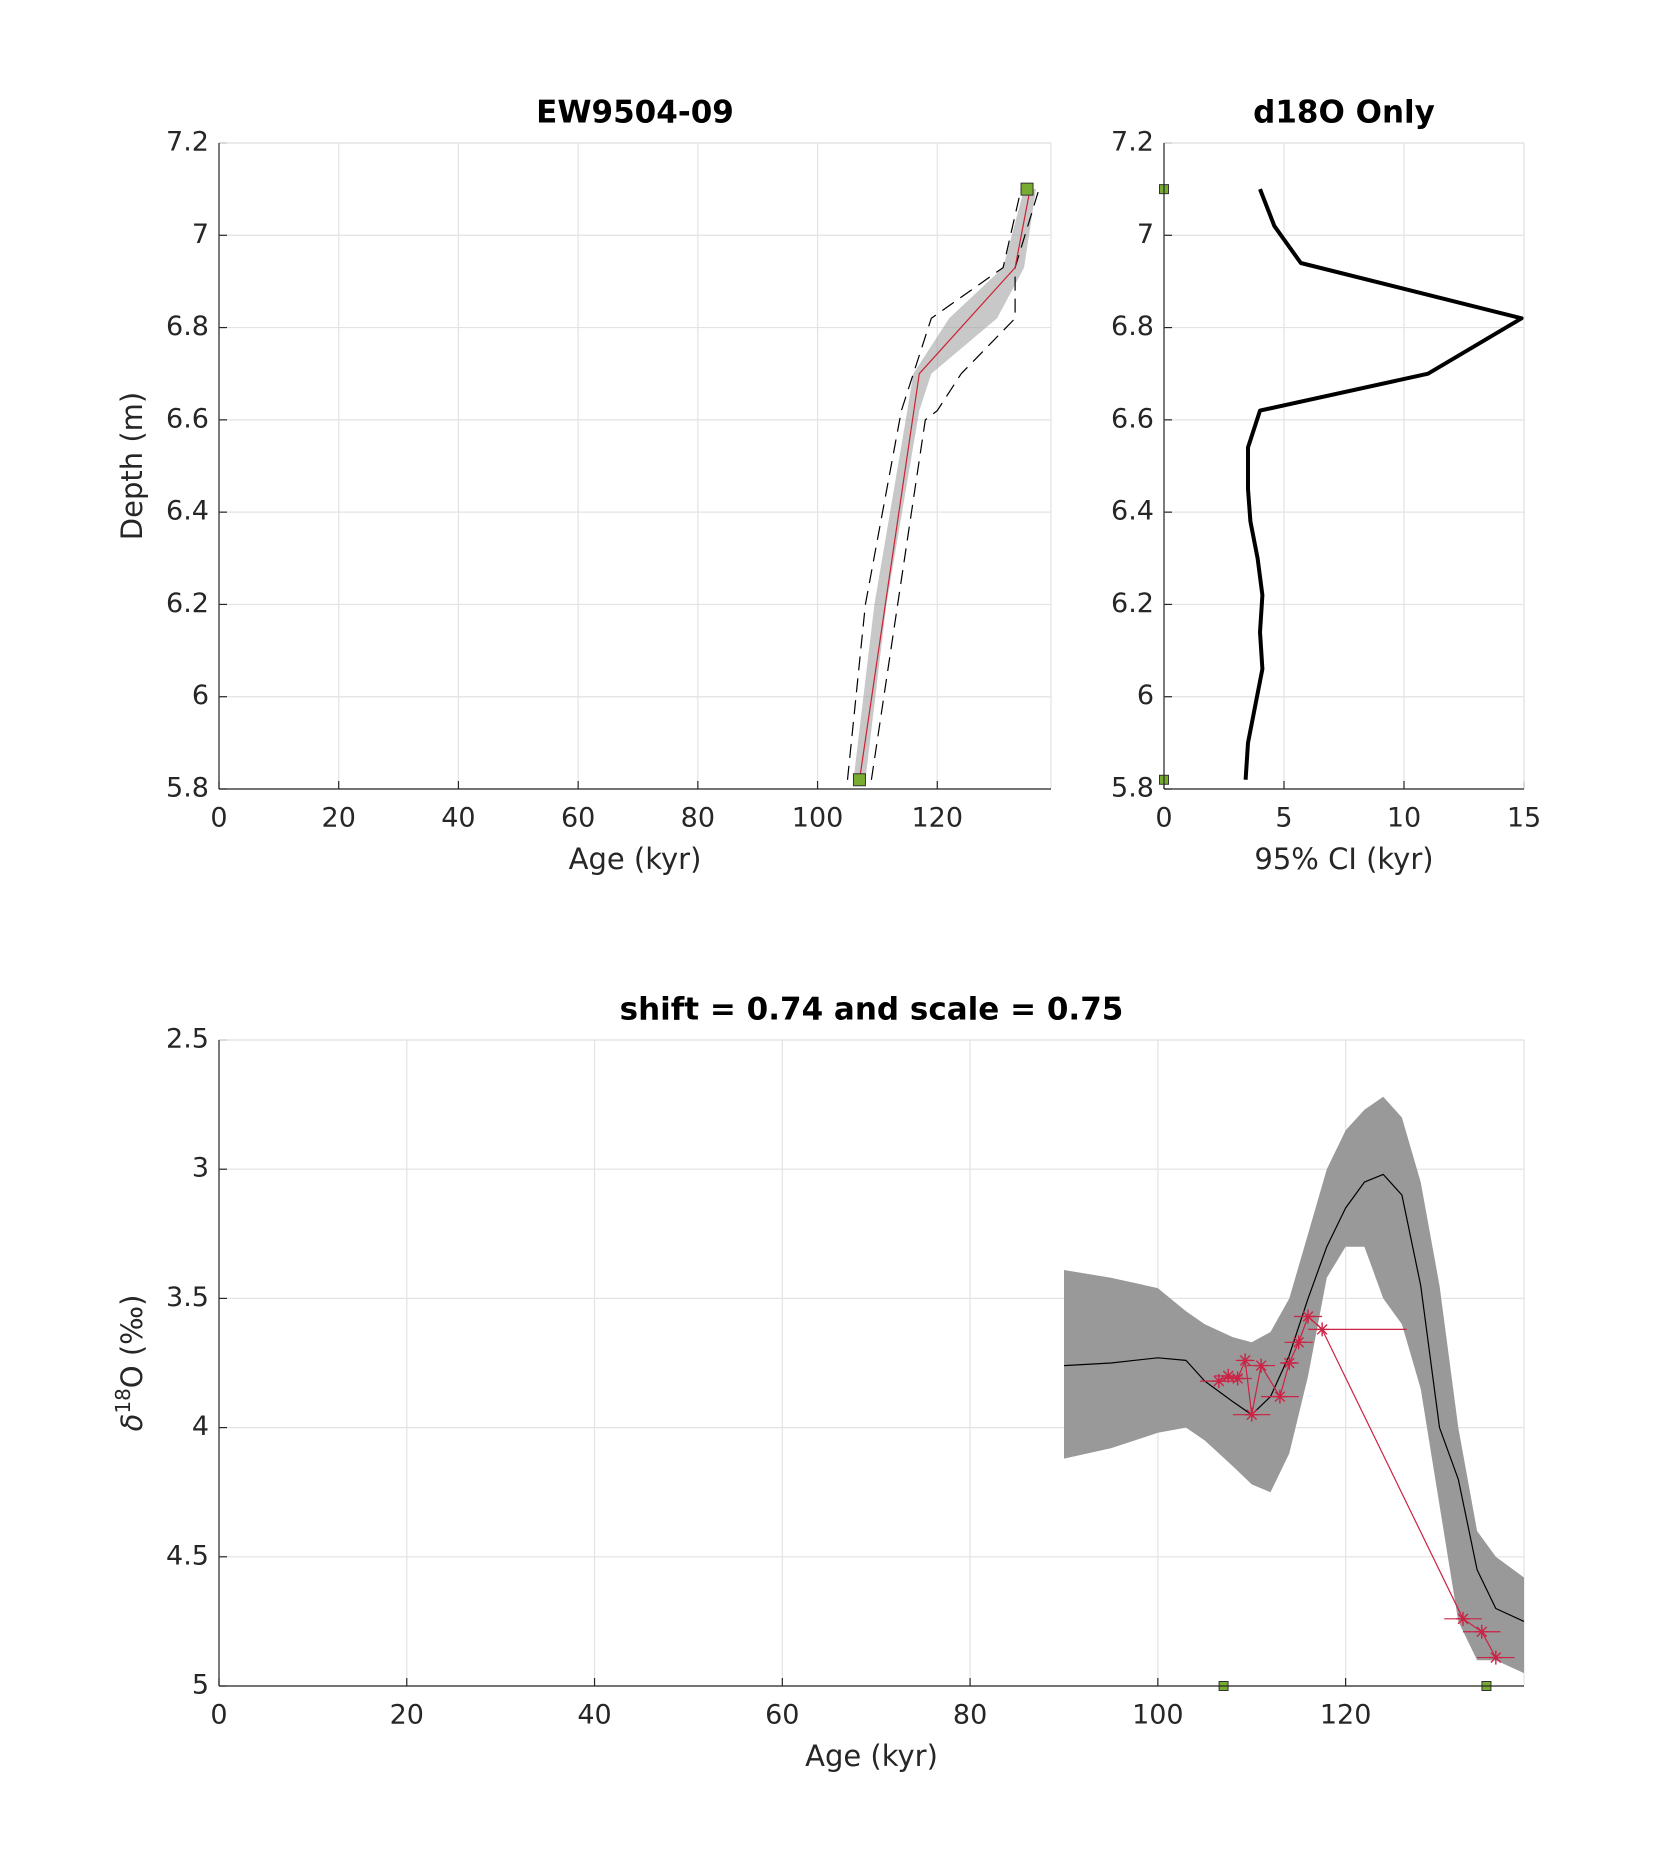 The image size is (1667, 1875). I want to click on y-tick-label: 4.5, so click(187, 1555).